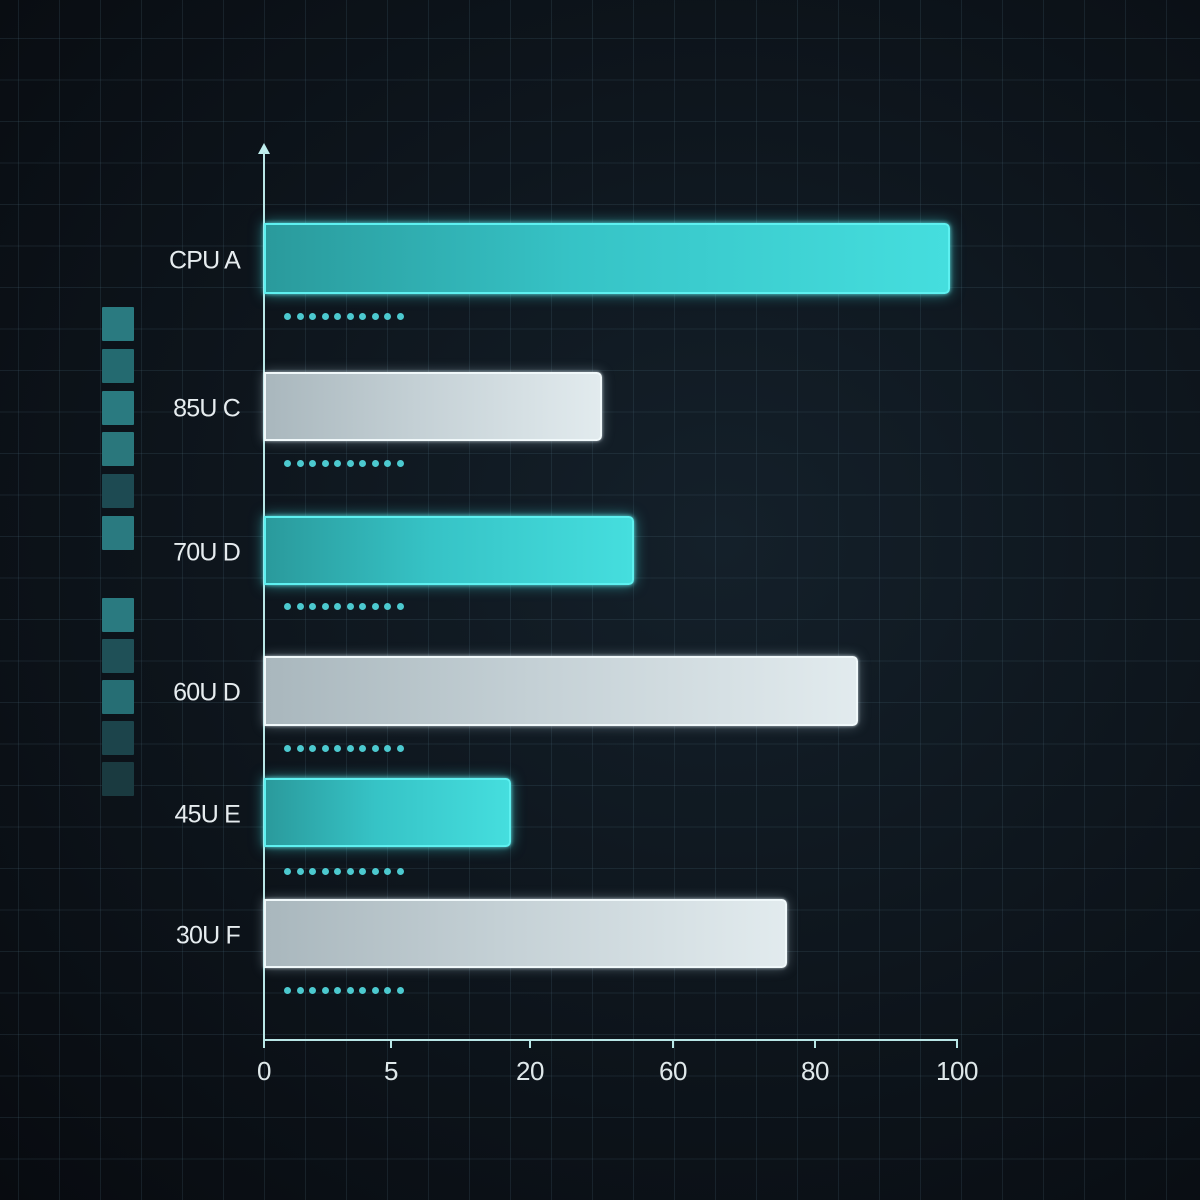  Describe the element at coordinates (433, 406) in the screenshot. I see `bar-85u-c` at that location.